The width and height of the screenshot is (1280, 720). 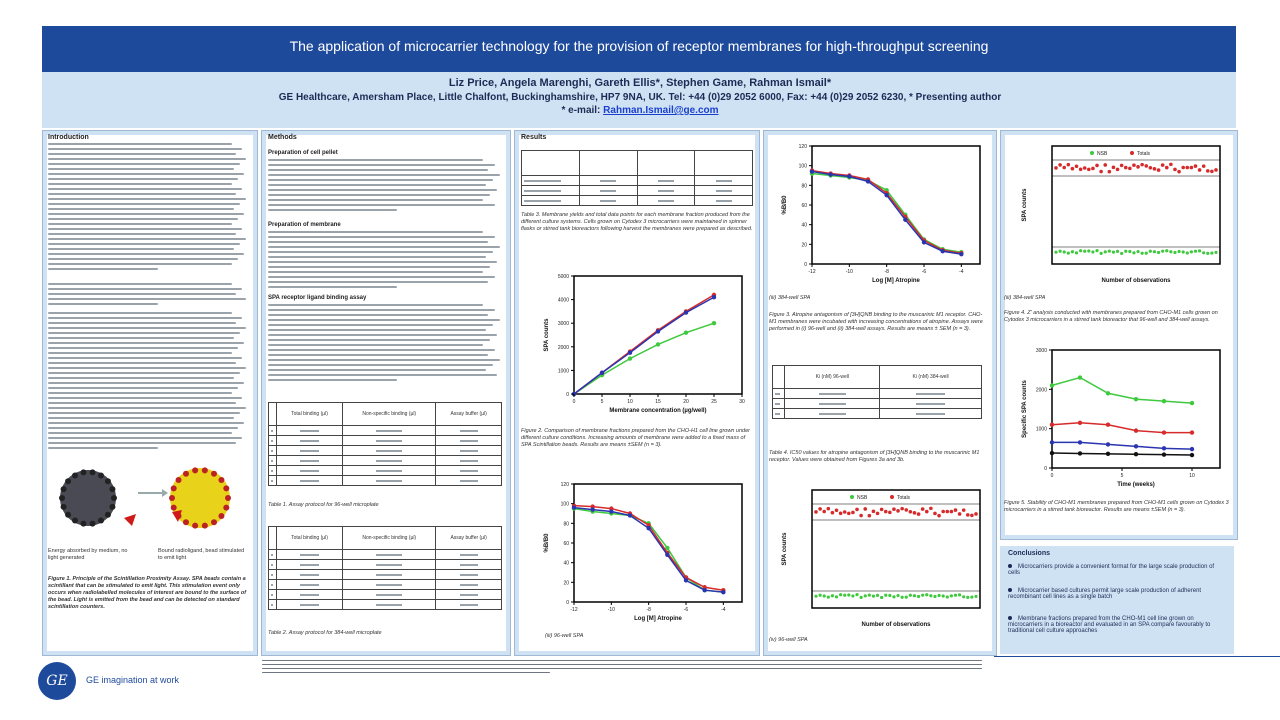 I want to click on intro-text, so click(x=148, y=208).